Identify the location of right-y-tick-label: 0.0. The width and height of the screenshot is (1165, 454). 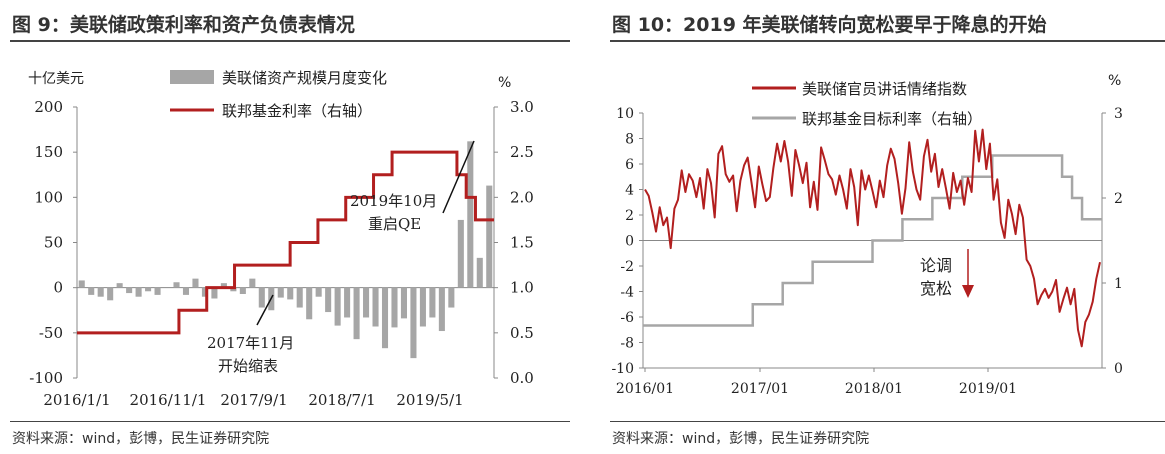
(522, 378).